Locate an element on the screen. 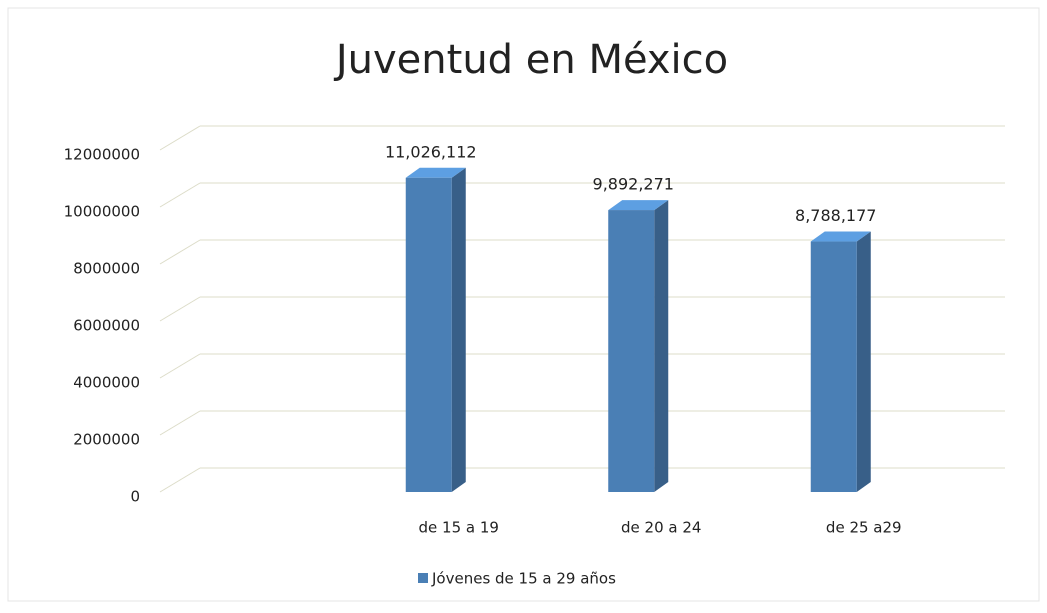  y-tick-label: 6000000 is located at coordinates (106, 326).